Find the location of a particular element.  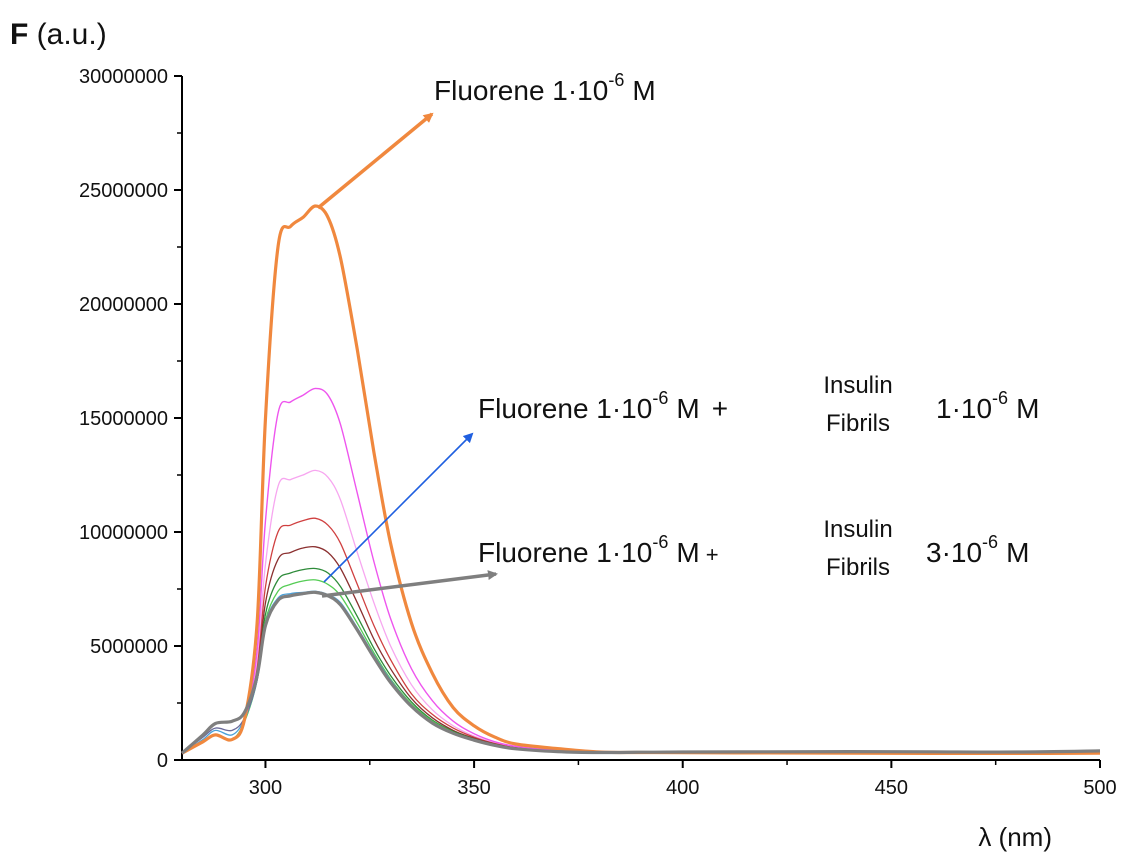

y-axis-label: F (a.u.) is located at coordinates (58, 34).